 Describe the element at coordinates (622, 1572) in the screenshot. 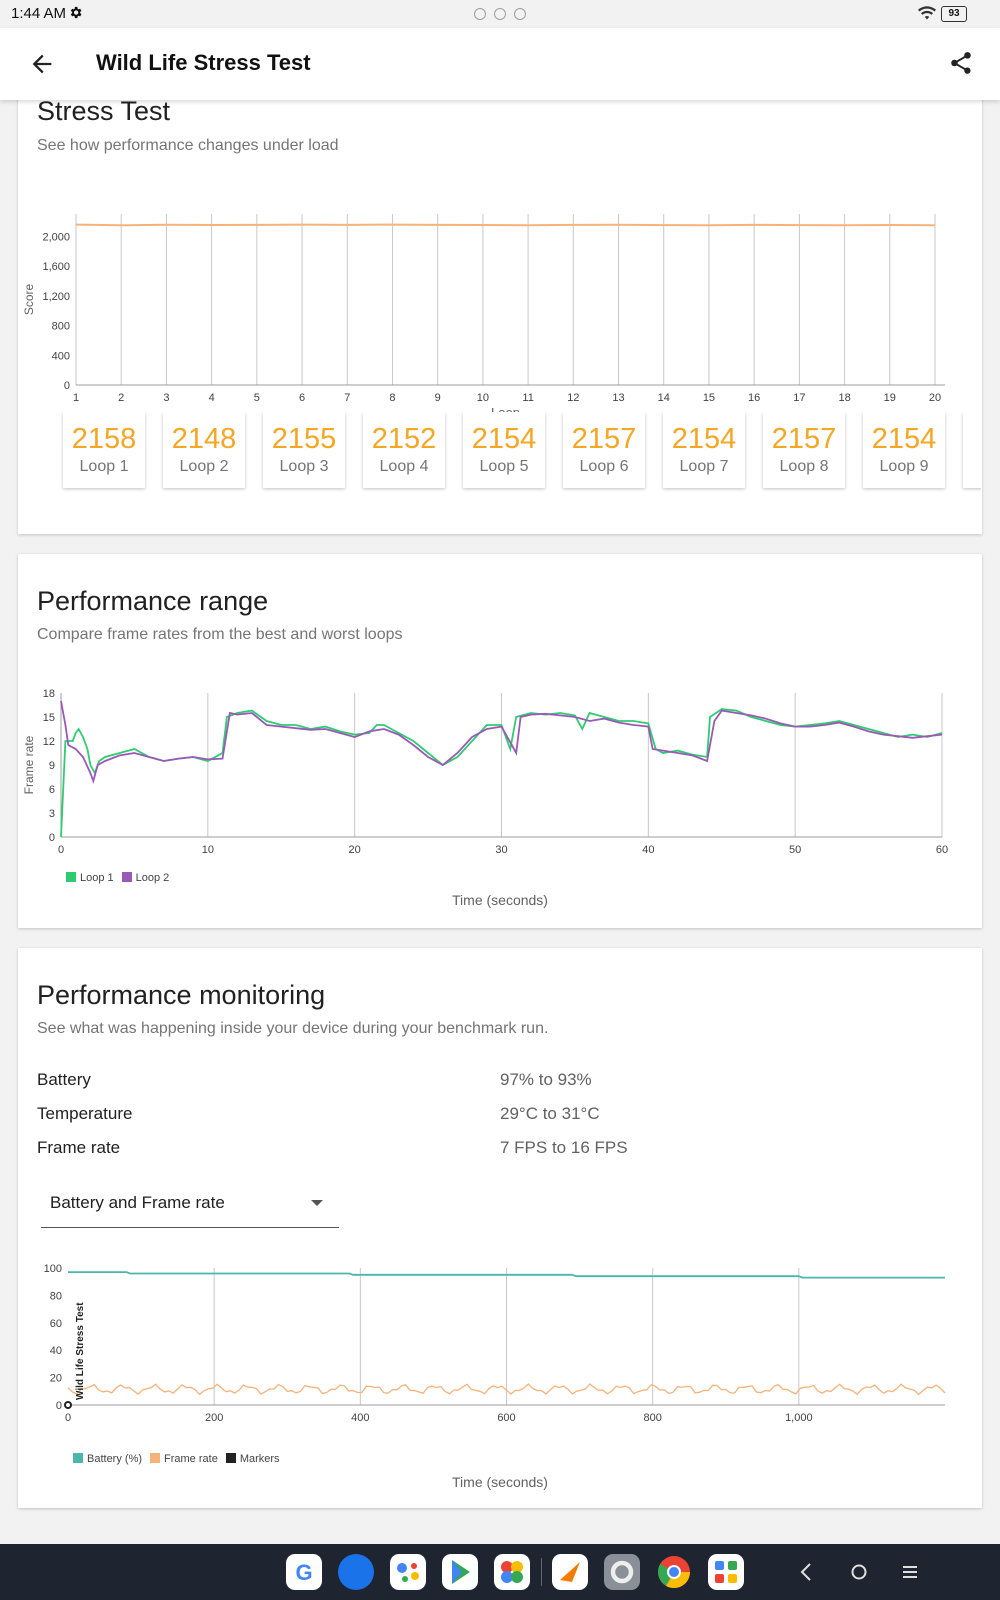

I see `settings-app-icon` at that location.